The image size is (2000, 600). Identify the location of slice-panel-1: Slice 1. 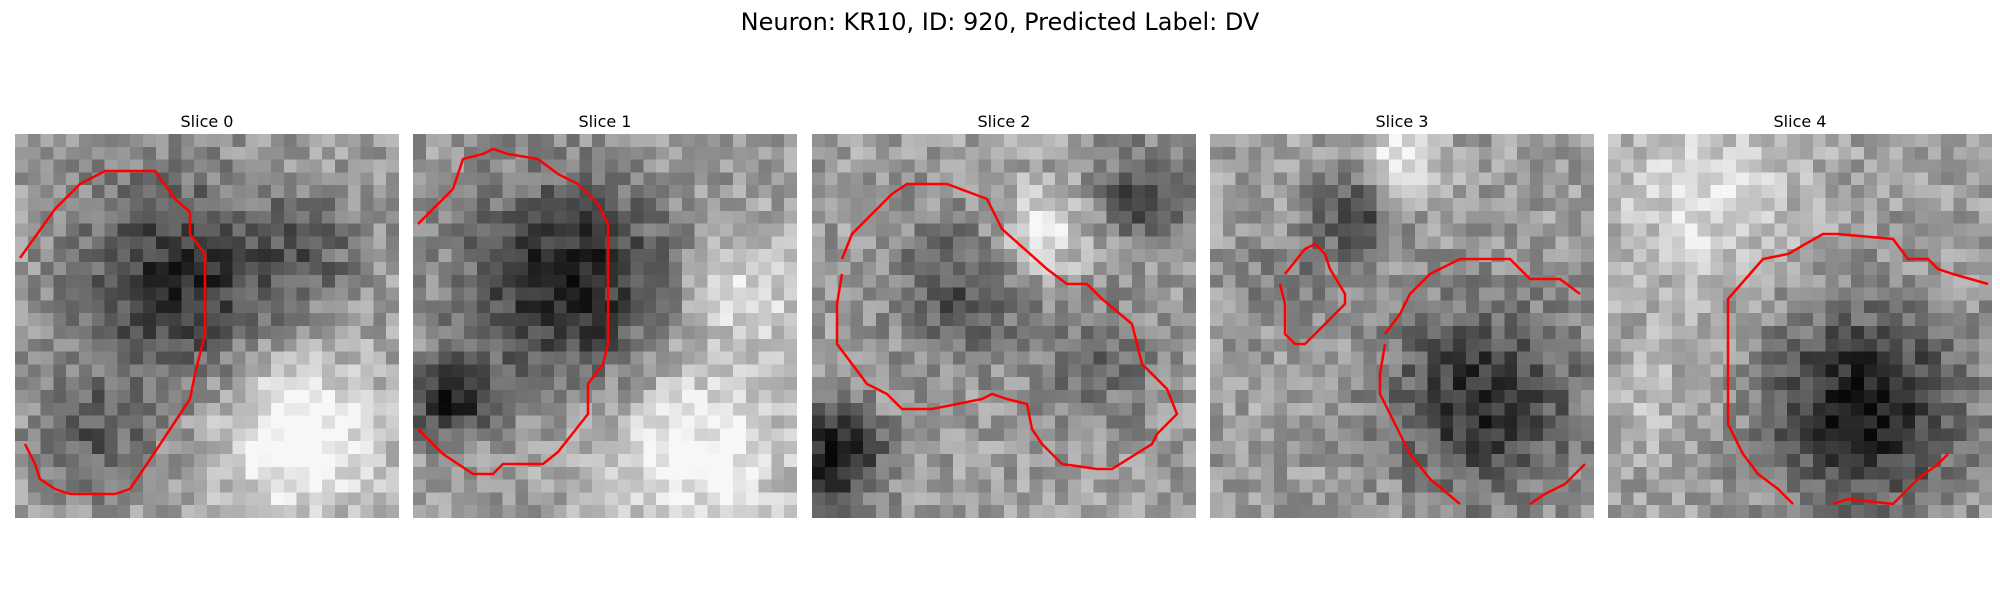
(605, 314).